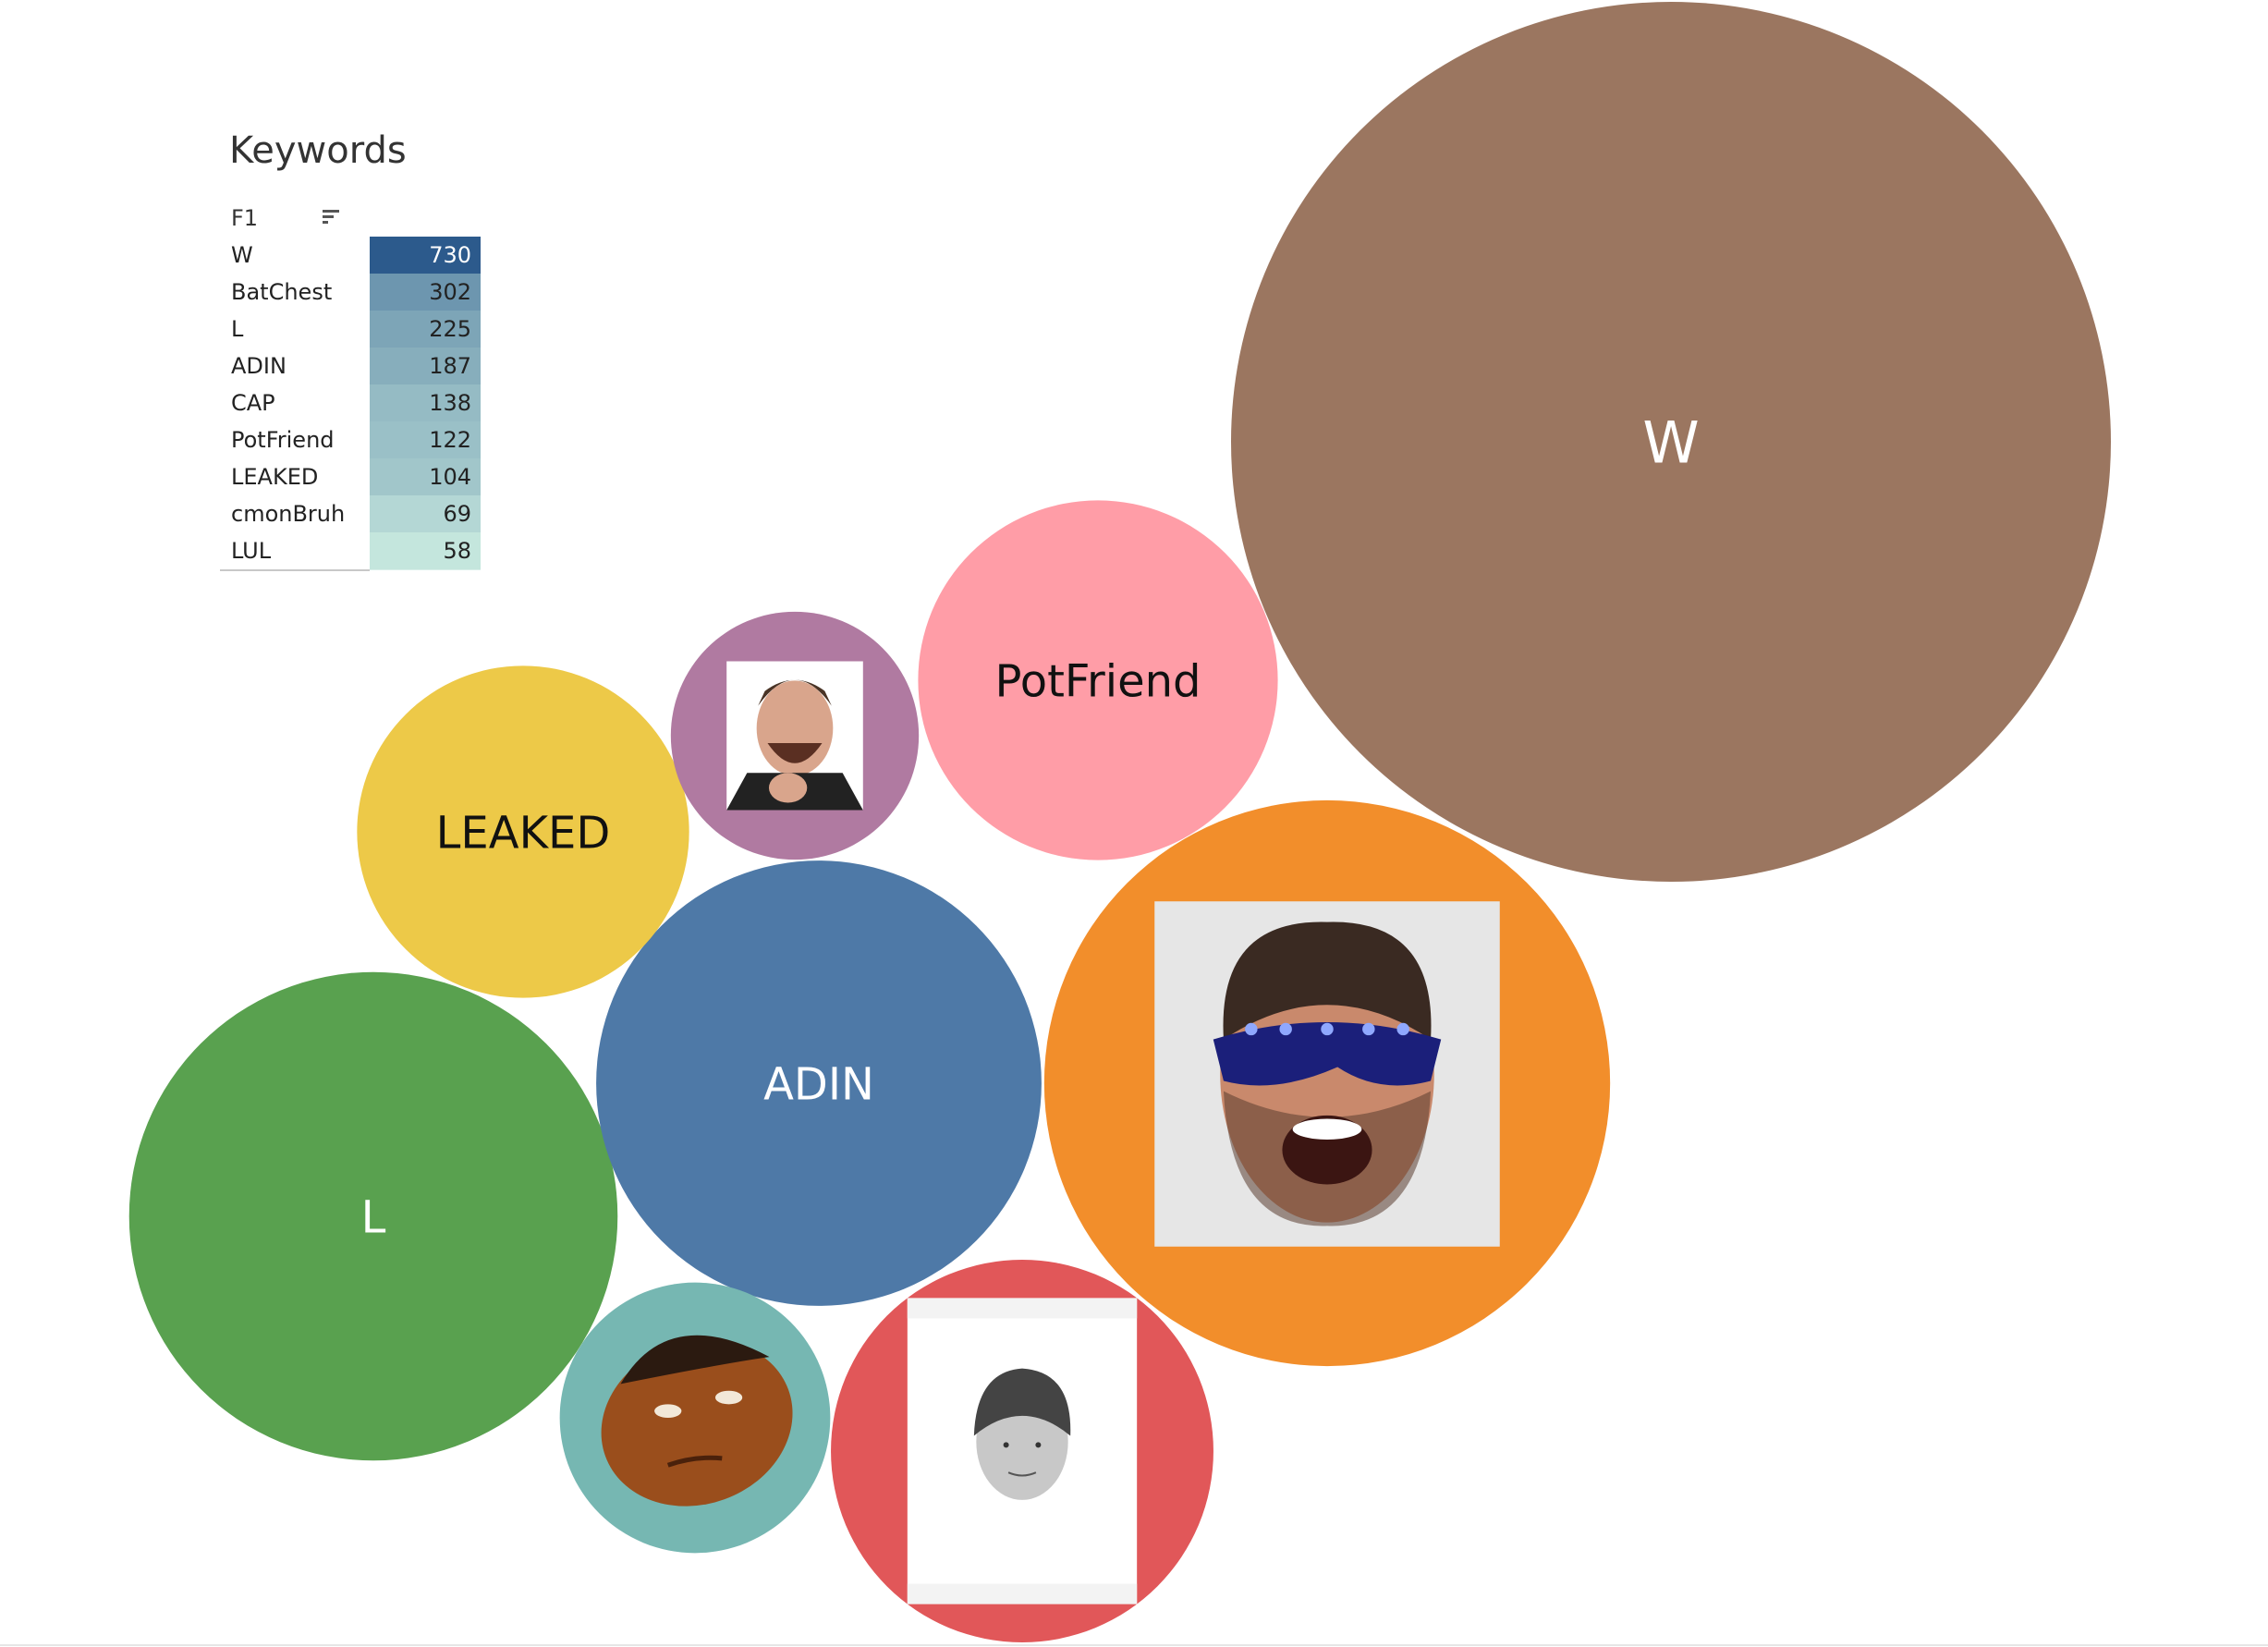  What do you see at coordinates (450, 329) in the screenshot?
I see `row-value: 225` at bounding box center [450, 329].